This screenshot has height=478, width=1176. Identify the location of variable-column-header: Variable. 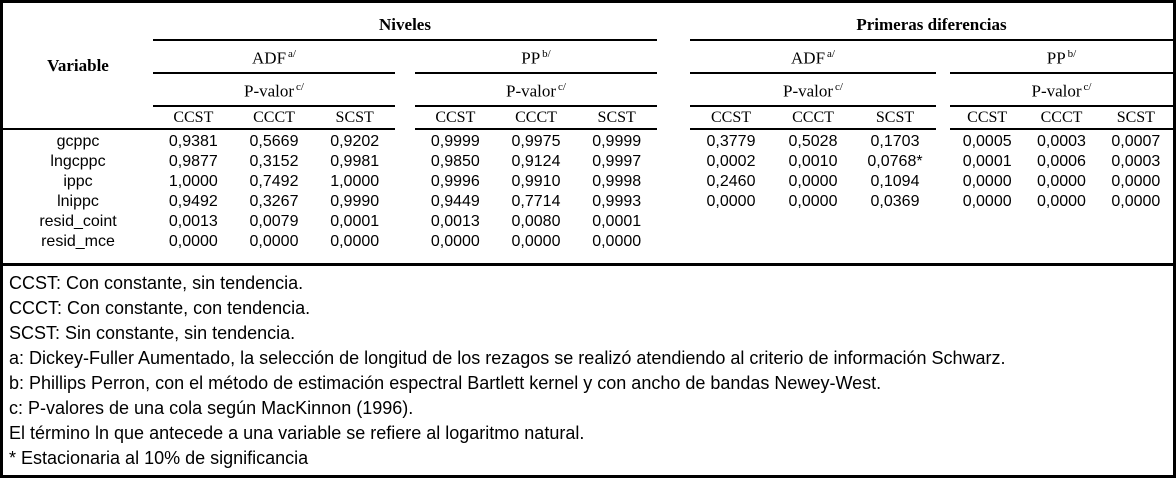
(78, 65).